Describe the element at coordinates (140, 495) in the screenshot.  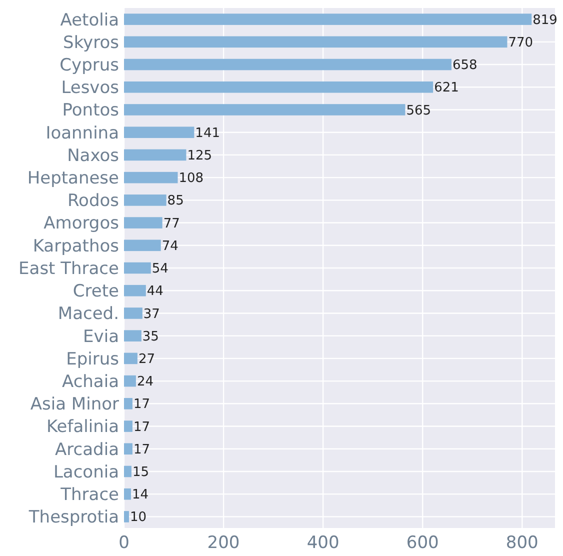
I see `data-label: 14` at that location.